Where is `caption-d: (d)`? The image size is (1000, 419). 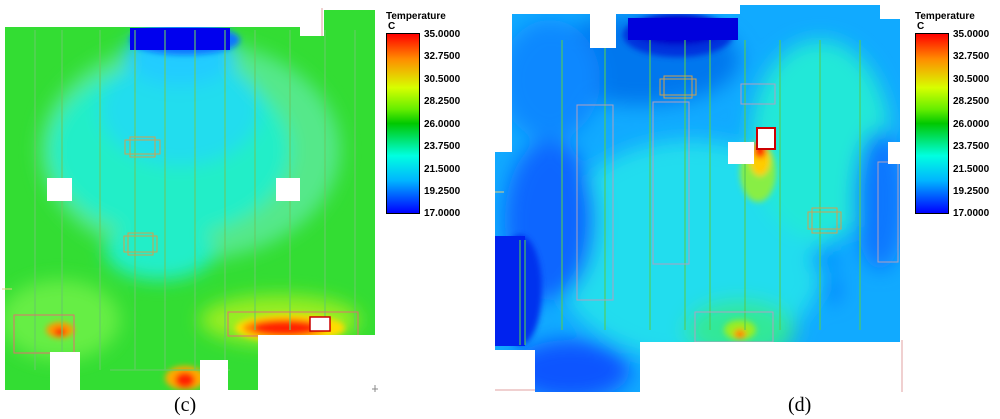 caption-d: (d) is located at coordinates (800, 405).